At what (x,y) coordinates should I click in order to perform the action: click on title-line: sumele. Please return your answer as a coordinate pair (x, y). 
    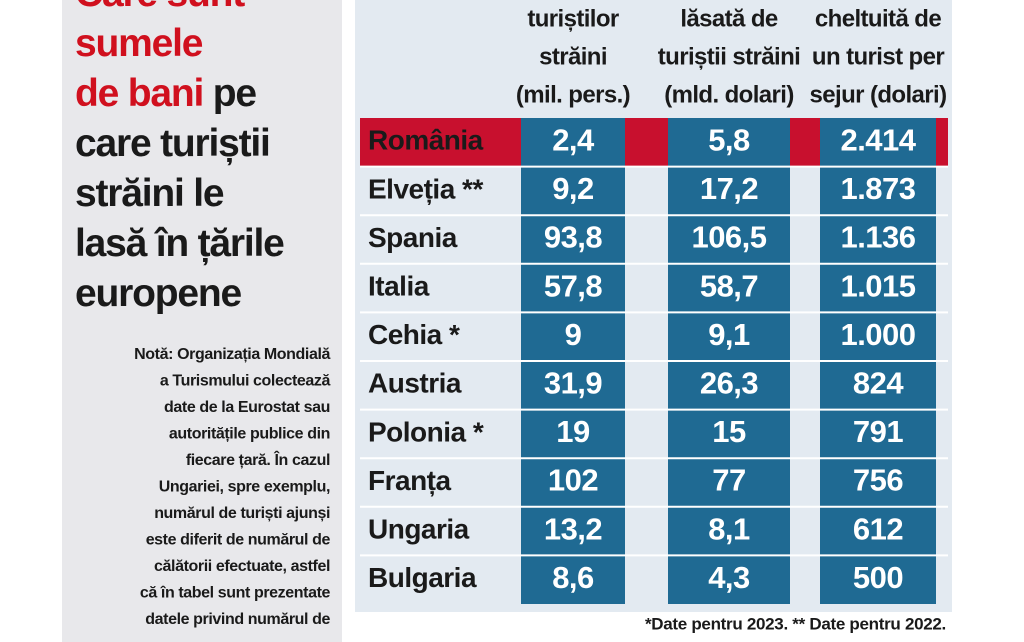
    Looking at the image, I should click on (139, 43).